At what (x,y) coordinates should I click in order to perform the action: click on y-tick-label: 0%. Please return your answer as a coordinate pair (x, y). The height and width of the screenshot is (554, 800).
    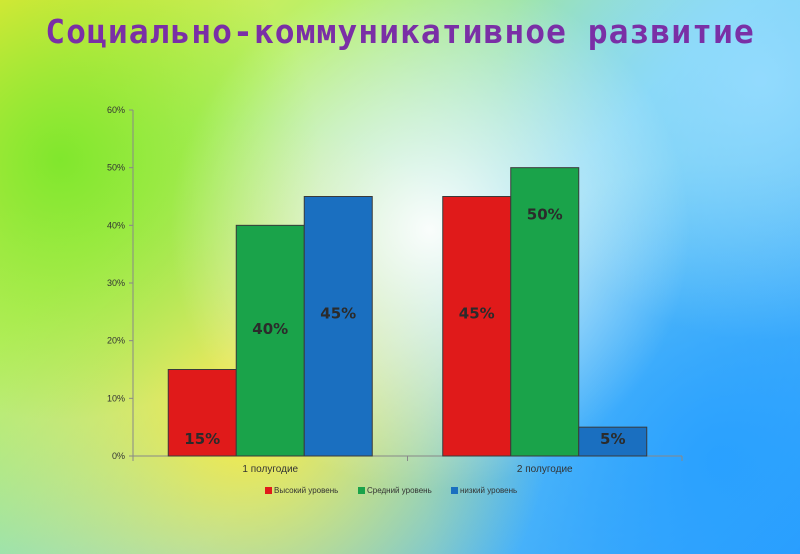
    Looking at the image, I should click on (118, 456).